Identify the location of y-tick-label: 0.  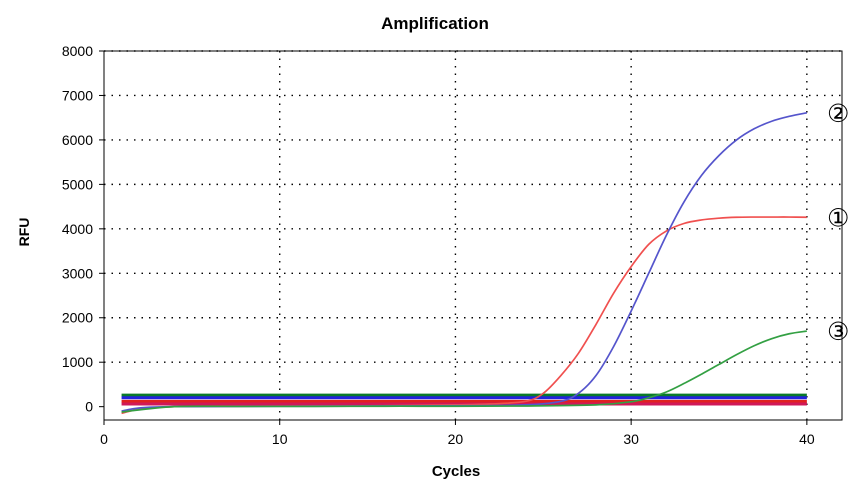
(89, 407).